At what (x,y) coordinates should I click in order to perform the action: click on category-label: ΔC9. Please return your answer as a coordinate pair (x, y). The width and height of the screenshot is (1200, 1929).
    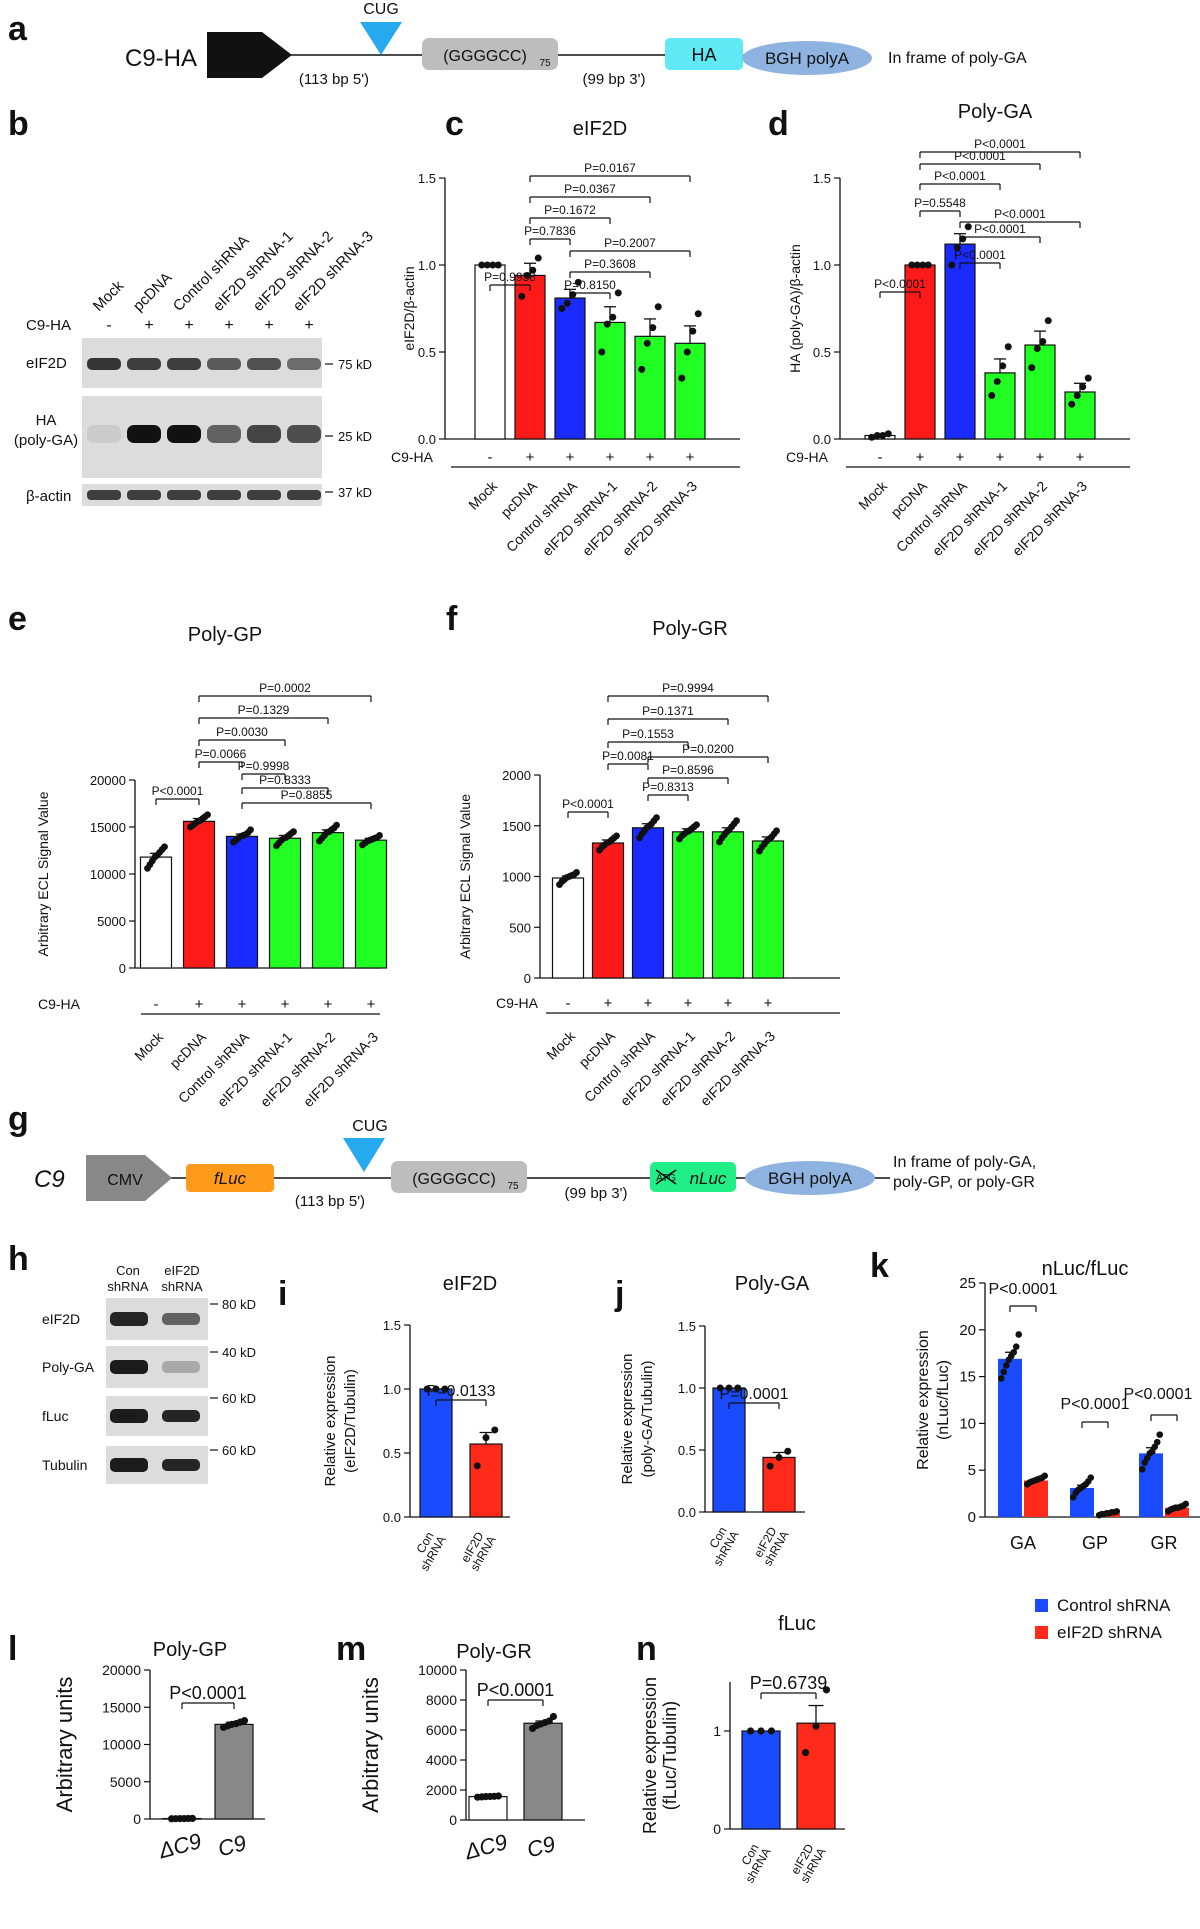
    Looking at the image, I should click on (179, 1846).